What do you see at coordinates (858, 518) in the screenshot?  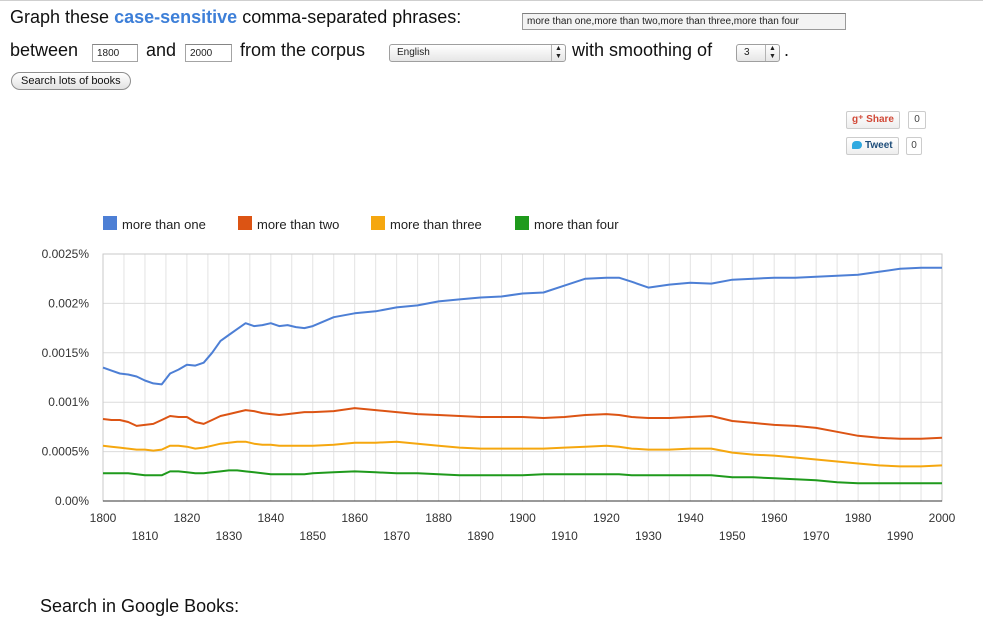 I see `x-tick-label: 1980` at bounding box center [858, 518].